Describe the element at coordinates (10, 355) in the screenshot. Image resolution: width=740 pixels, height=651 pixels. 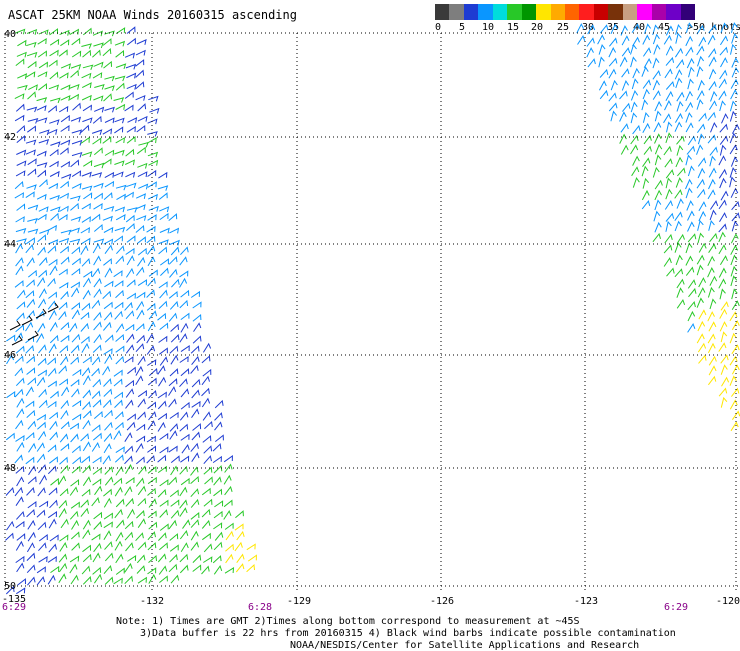
I see `lat-label: 46` at that location.